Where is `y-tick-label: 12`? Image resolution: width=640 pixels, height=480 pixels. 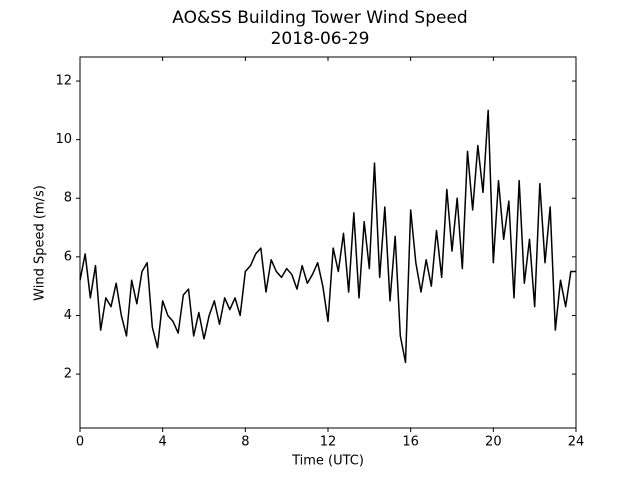 y-tick-label: 12 is located at coordinates (63, 81).